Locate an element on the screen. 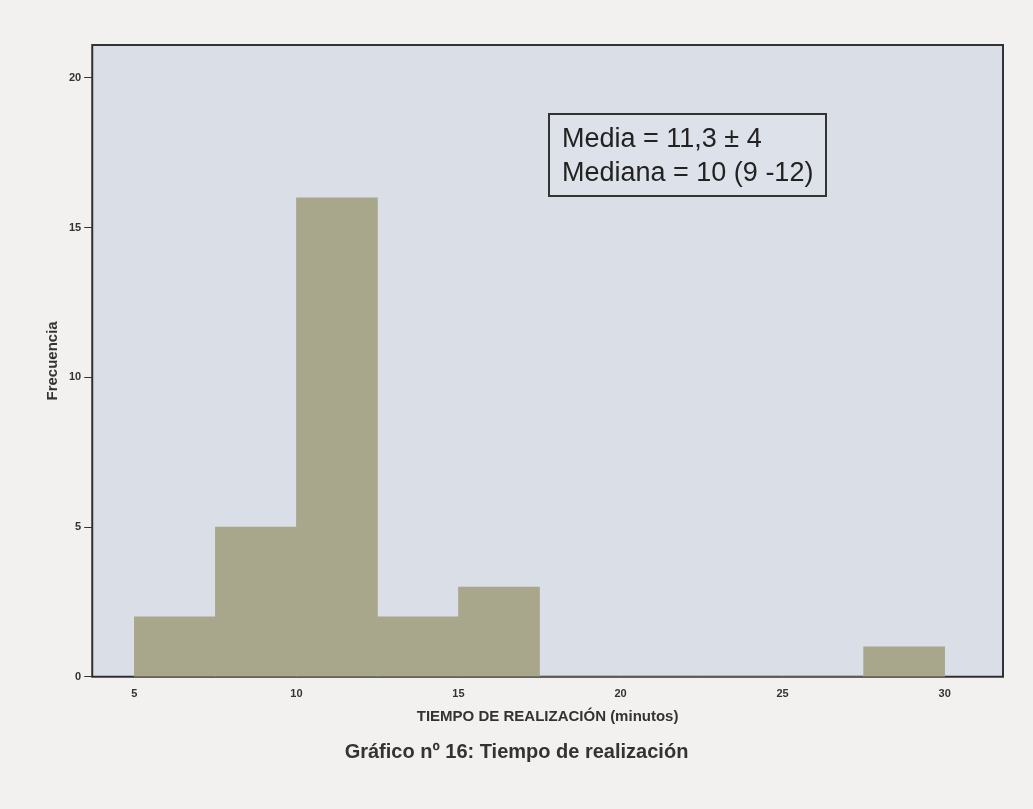  y-tick-label: 5 is located at coordinates (78, 526).